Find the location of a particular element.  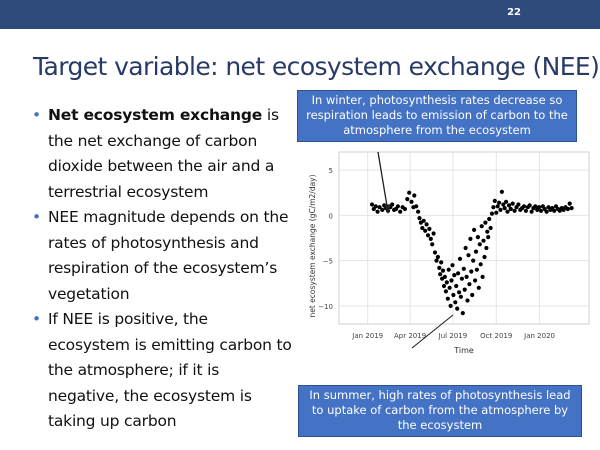

x-tick-label: Apr 2019 is located at coordinates (410, 336).